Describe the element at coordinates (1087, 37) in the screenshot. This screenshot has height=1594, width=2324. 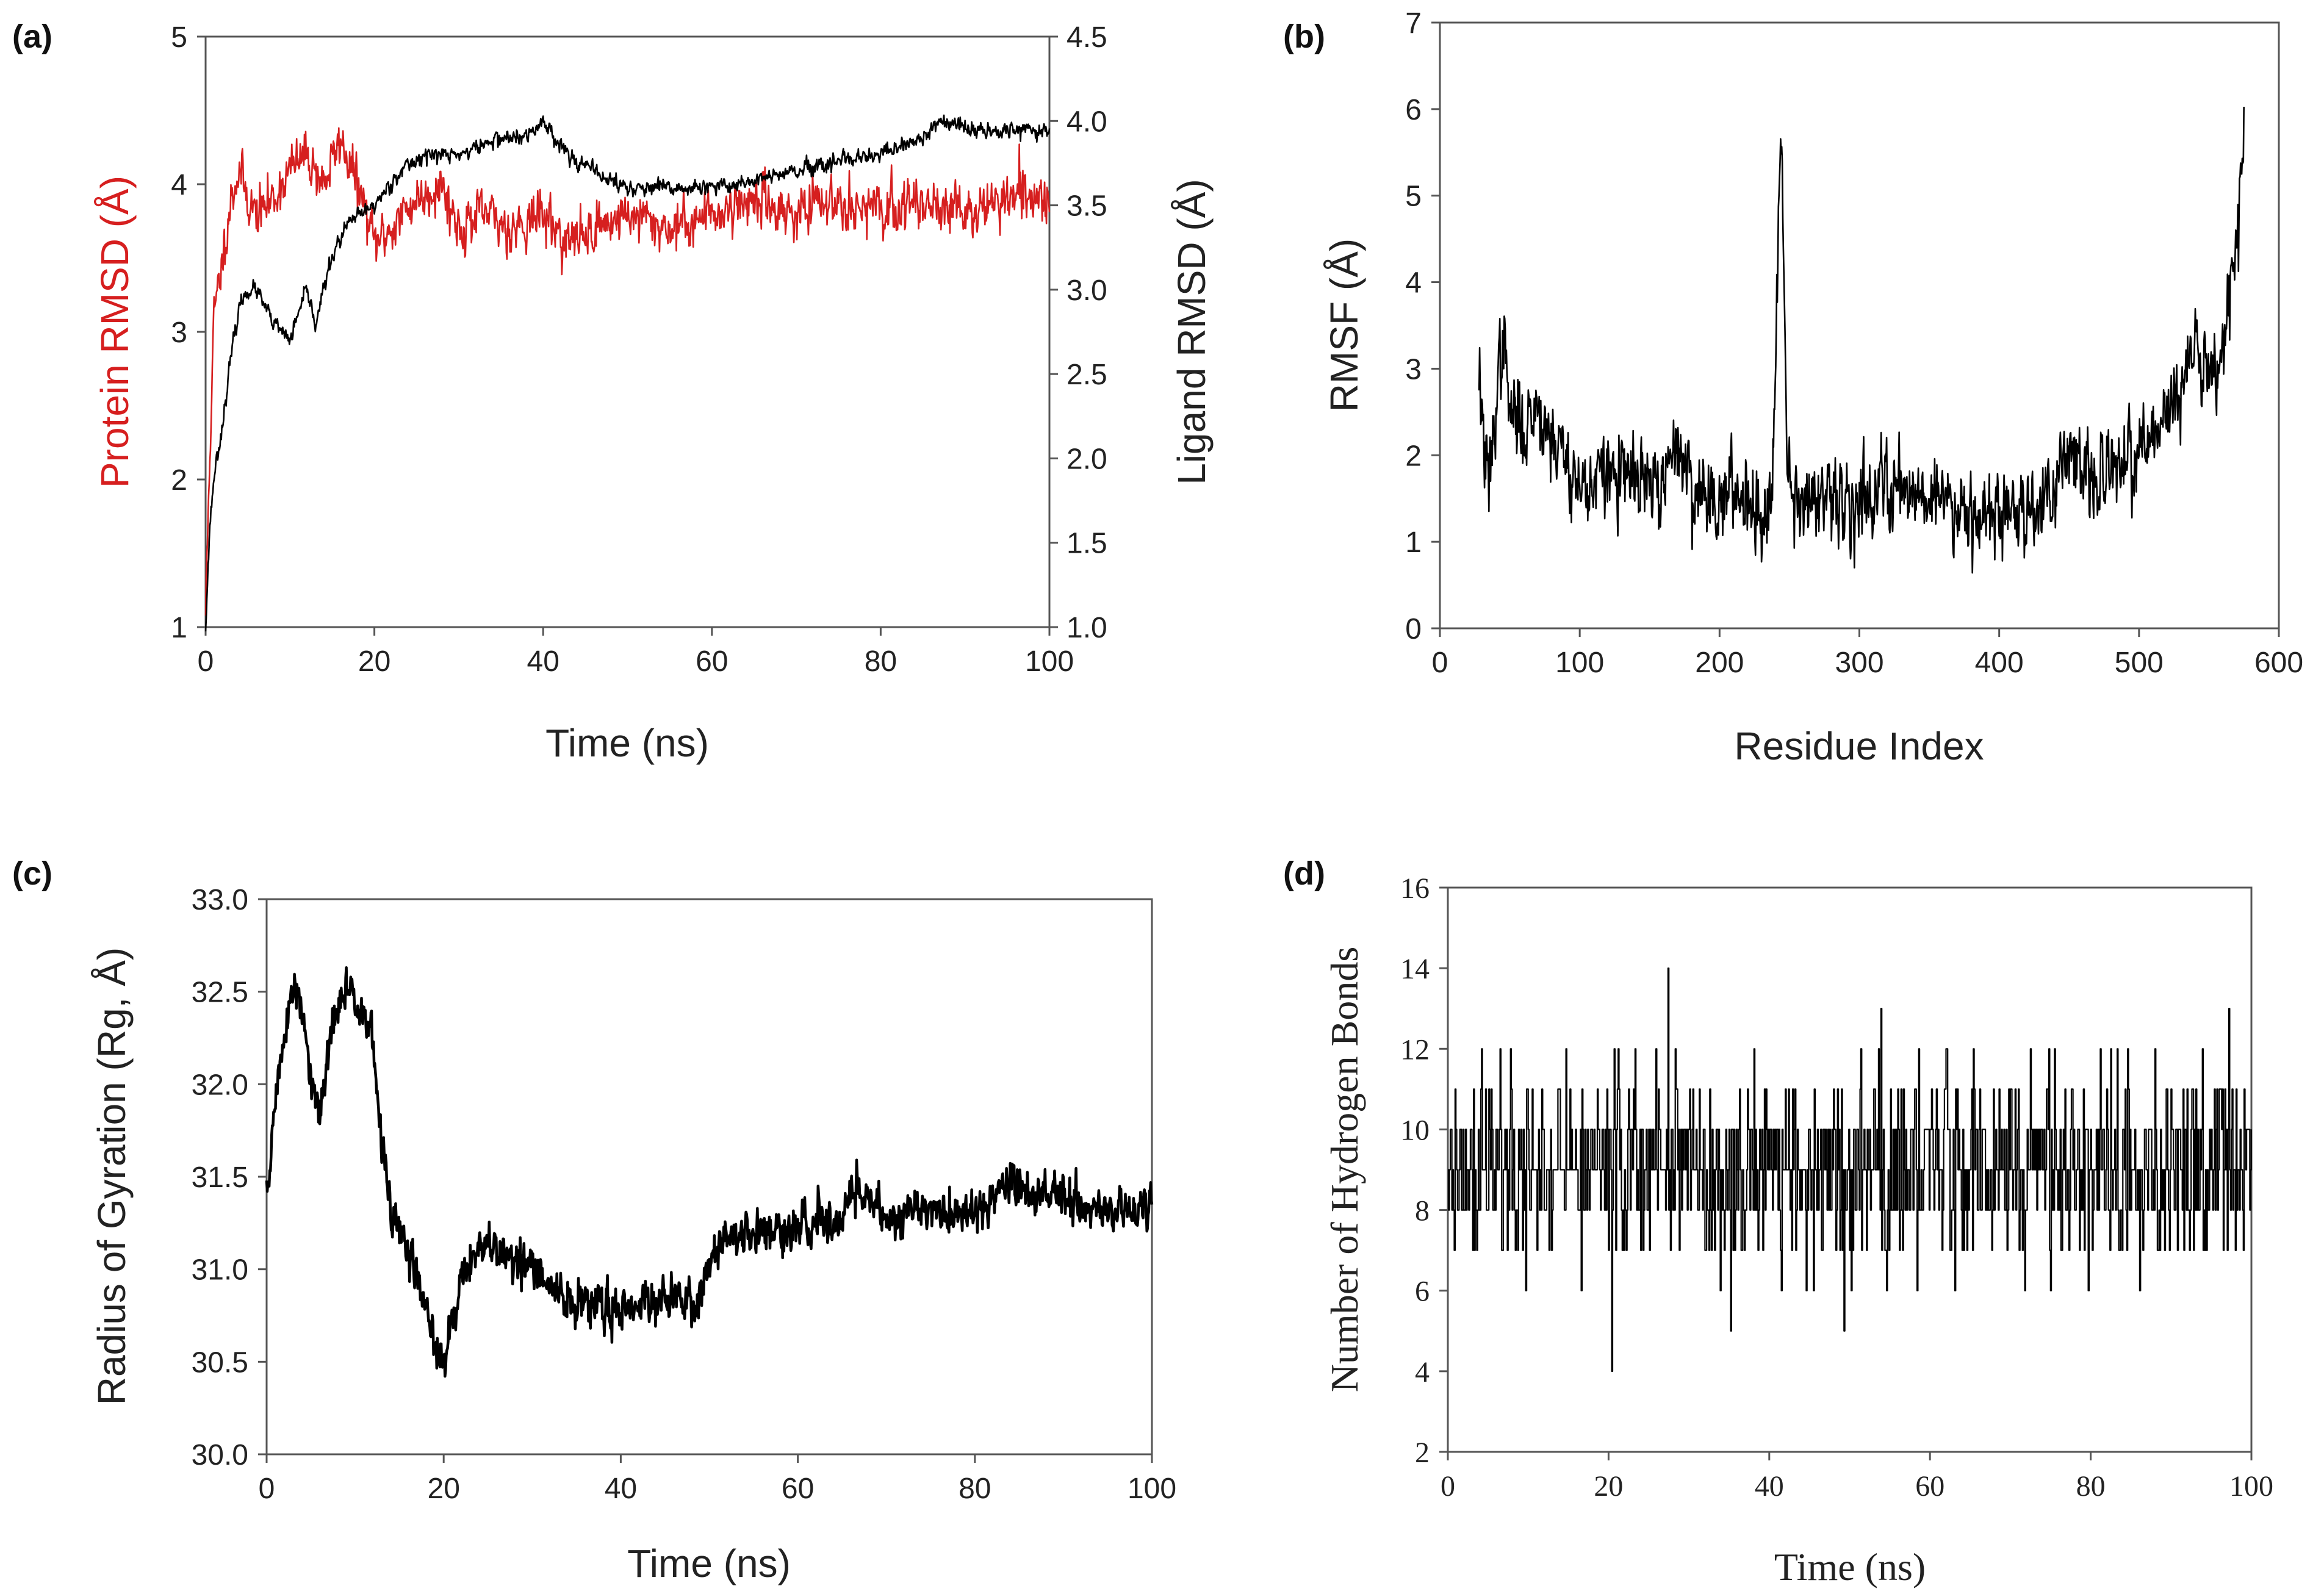
I see `y2-tick-label: 4.5` at that location.